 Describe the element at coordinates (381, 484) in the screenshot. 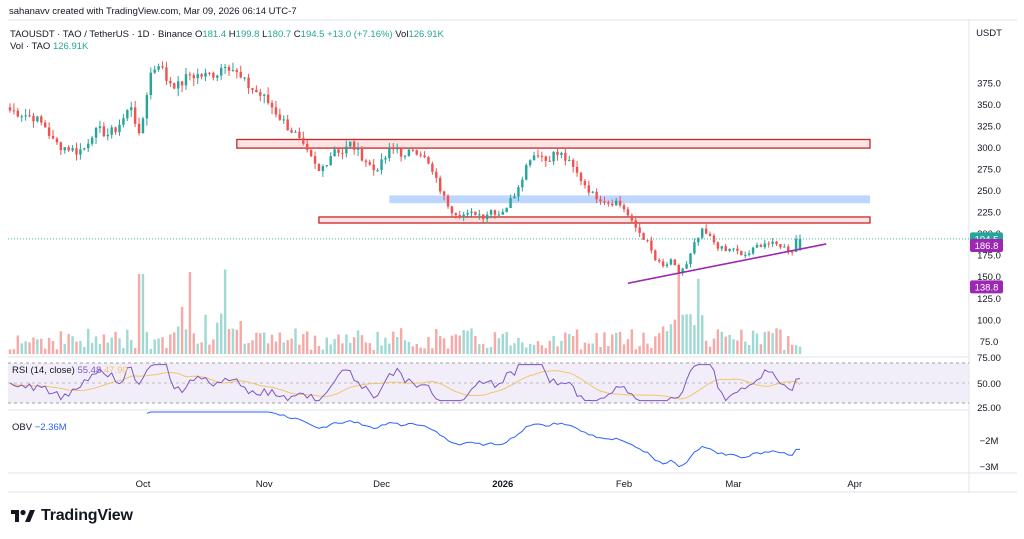

I see `time-axis-label: Dec` at that location.